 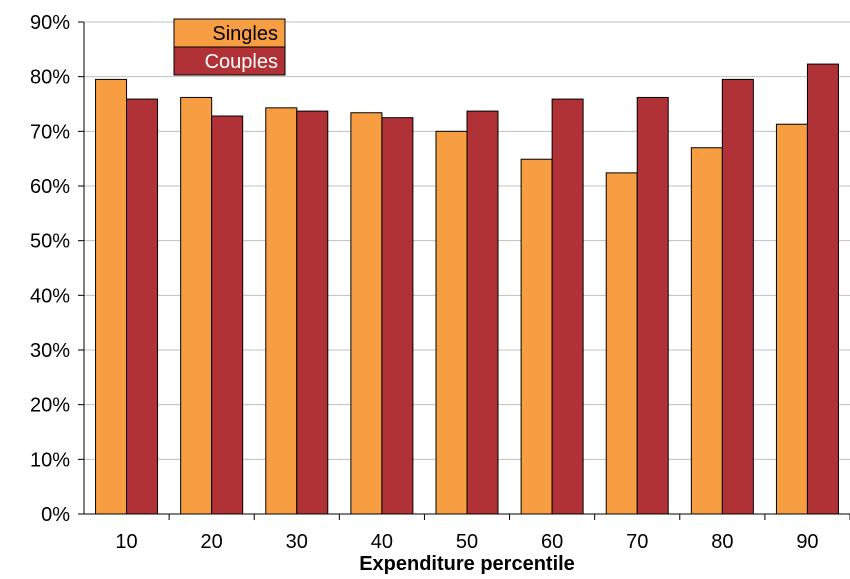 What do you see at coordinates (382, 542) in the screenshot?
I see `x-tick-label: 40` at bounding box center [382, 542].